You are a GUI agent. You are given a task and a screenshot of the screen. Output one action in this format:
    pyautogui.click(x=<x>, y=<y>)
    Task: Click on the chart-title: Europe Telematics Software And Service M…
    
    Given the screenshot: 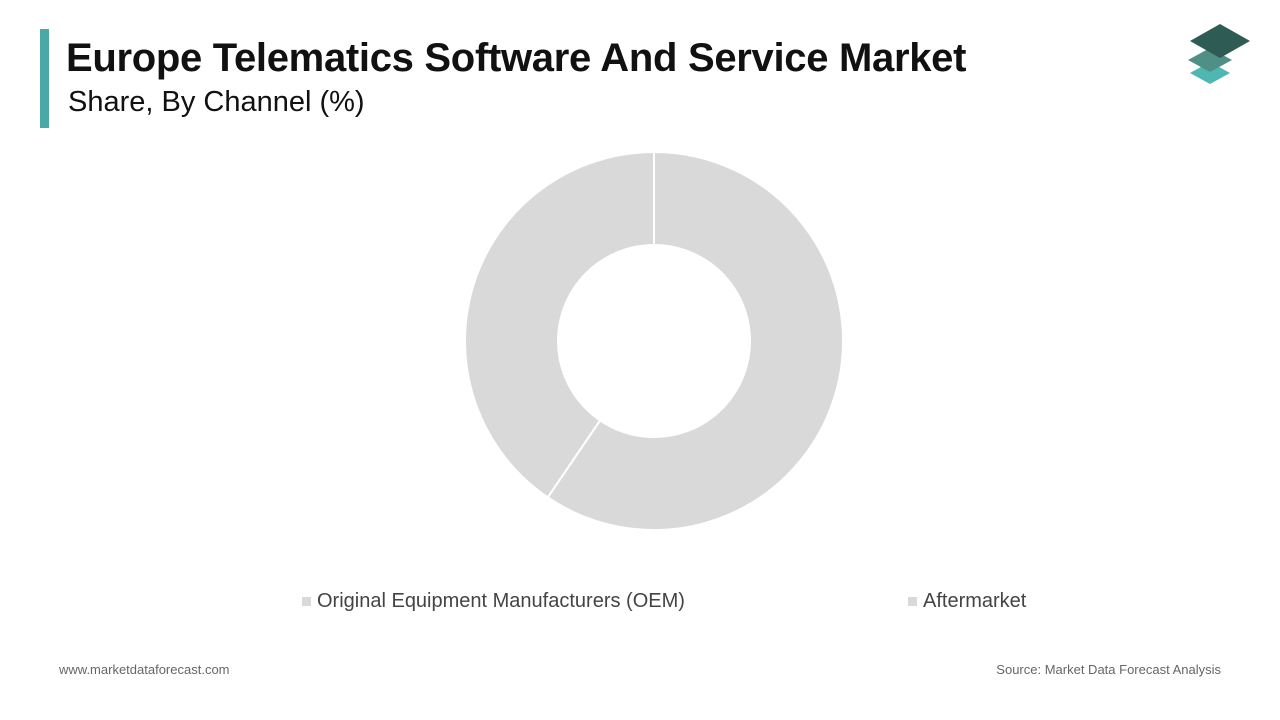 What is the action you would take?
    pyautogui.click(x=516, y=58)
    